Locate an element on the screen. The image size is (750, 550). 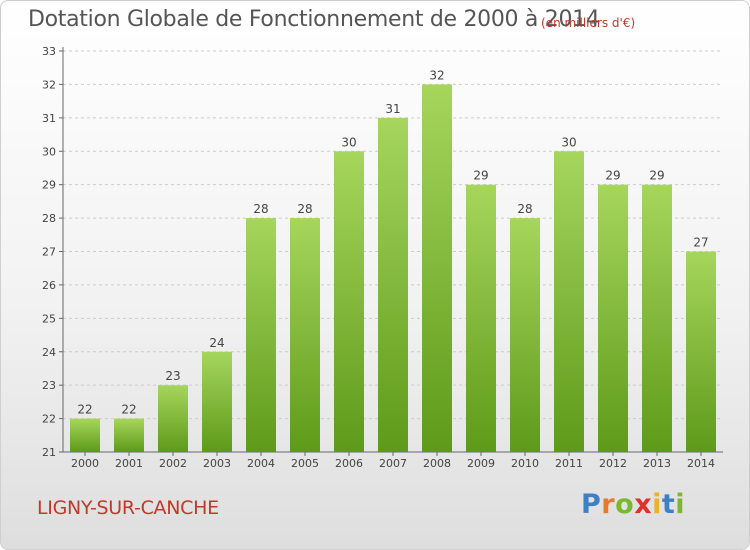
x-tick-label: 2009 is located at coordinates (481, 463).